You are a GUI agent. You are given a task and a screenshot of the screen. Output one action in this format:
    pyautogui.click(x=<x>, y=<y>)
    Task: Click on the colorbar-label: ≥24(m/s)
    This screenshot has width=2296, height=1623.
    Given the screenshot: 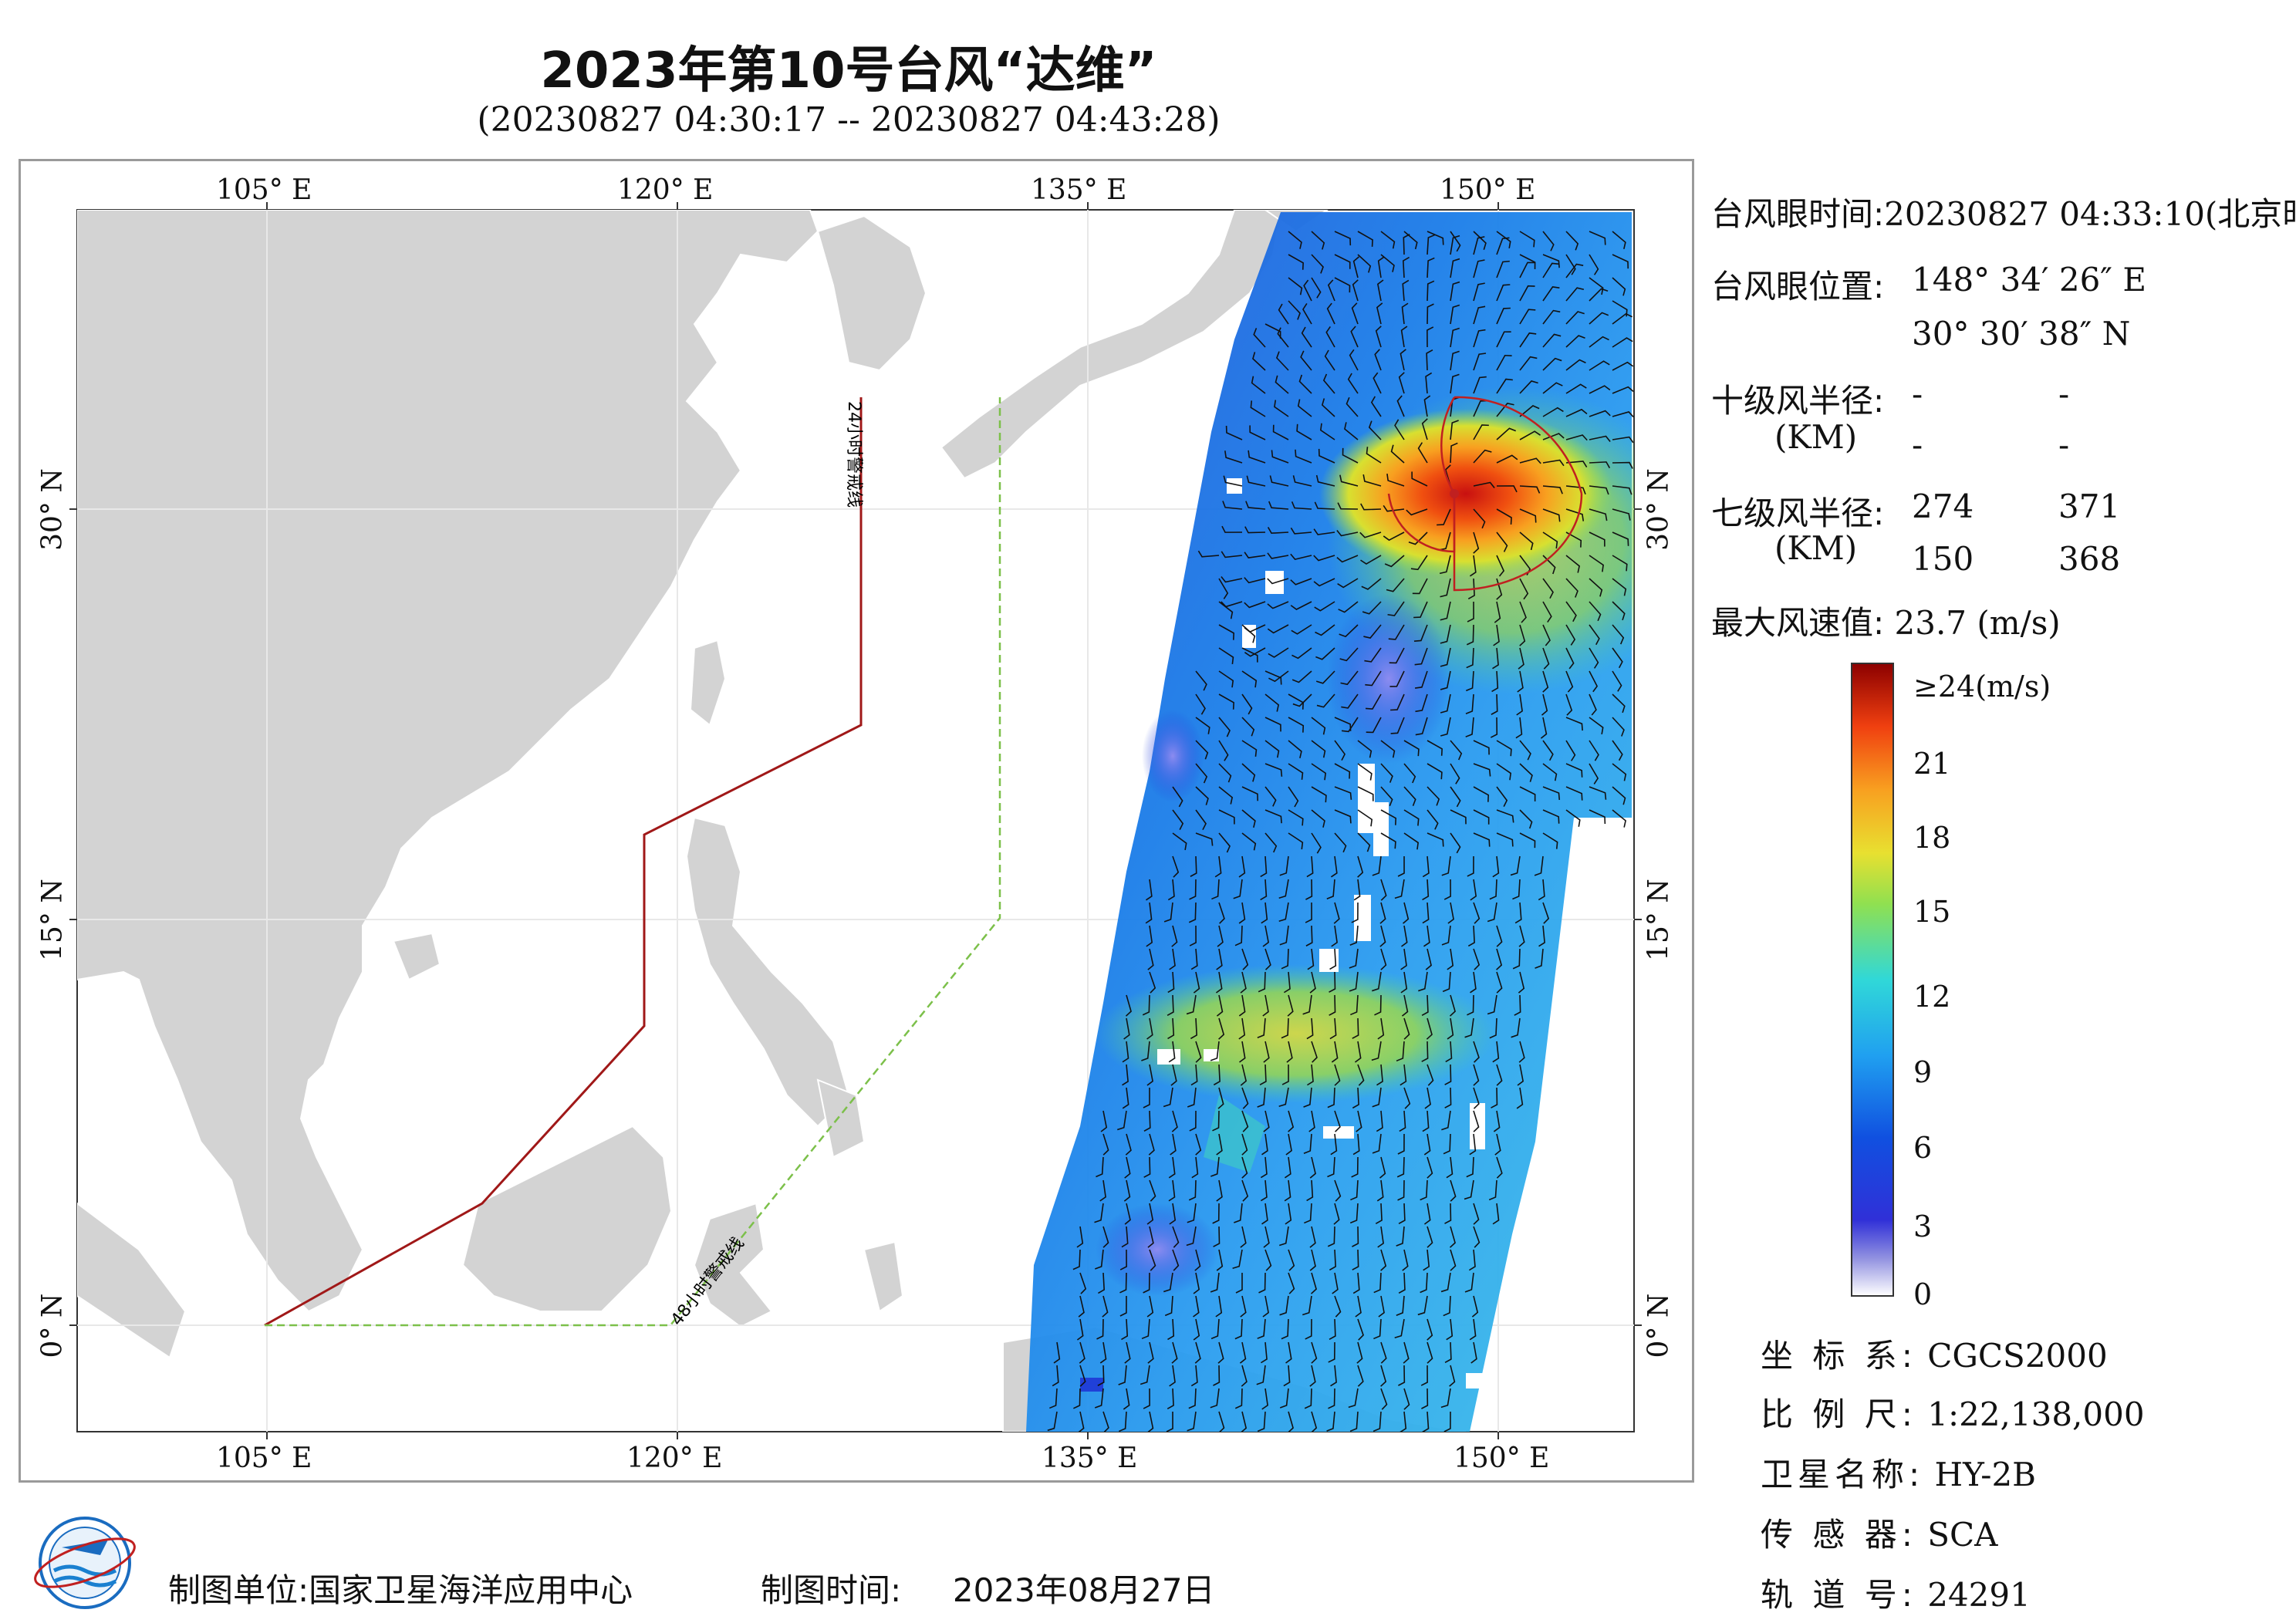 What is the action you would take?
    pyautogui.click(x=1982, y=687)
    